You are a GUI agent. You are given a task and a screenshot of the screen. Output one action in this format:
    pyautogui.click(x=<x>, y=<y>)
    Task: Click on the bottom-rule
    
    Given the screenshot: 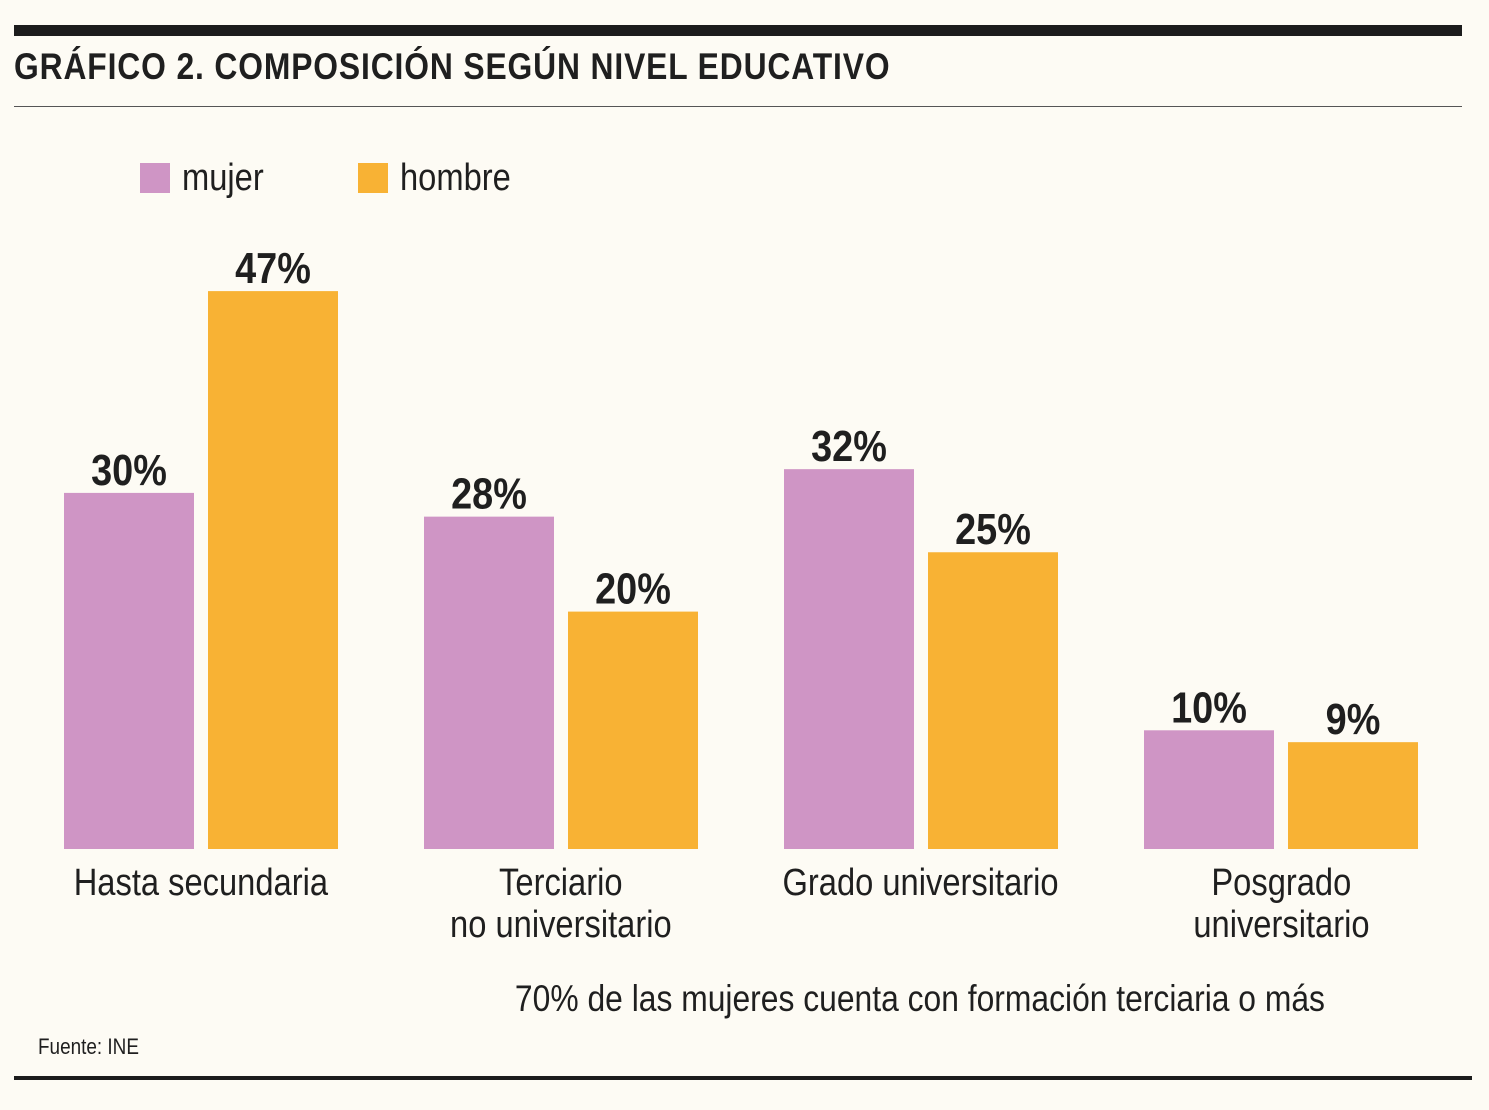 What is the action you would take?
    pyautogui.click(x=743, y=1078)
    